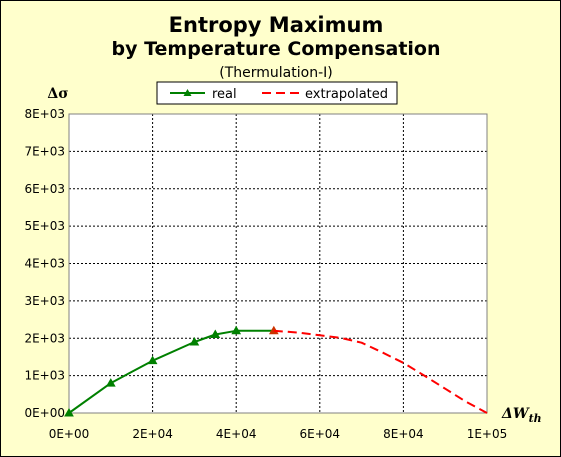 The height and width of the screenshot is (457, 561). I want to click on chart-subtitle: (Thermulation-I), so click(275, 73).